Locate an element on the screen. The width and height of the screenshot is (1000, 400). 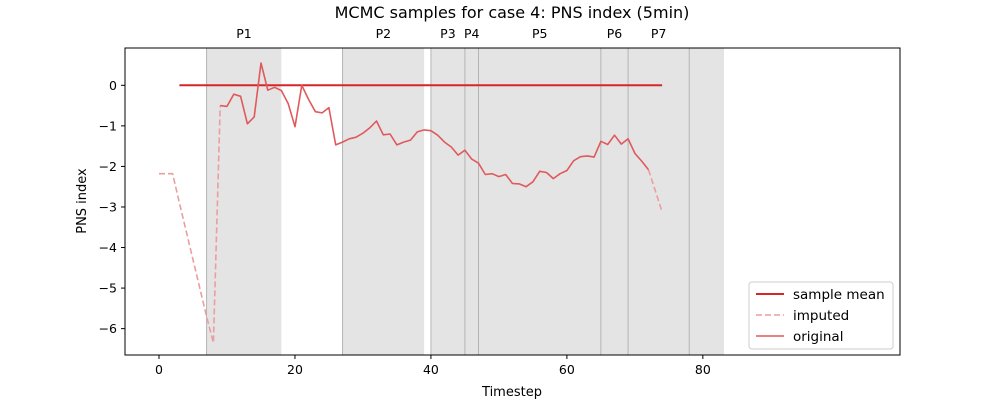
y-tick-label: −1 is located at coordinates (108, 125).